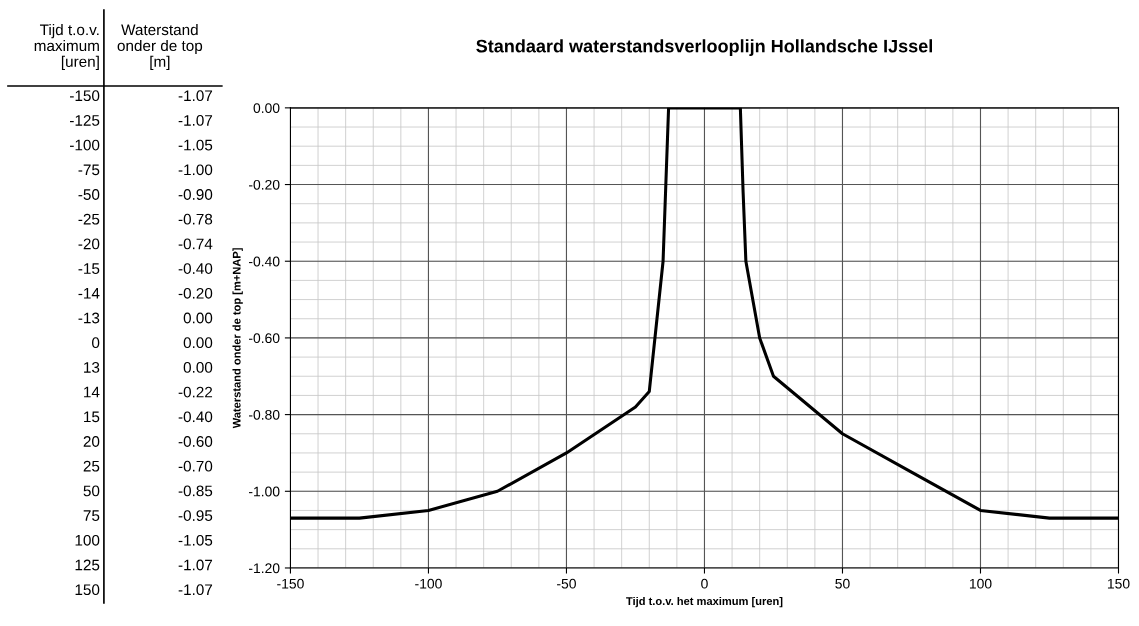 This screenshot has width=1139, height=626. I want to click on text: -0.78, so click(195, 219).